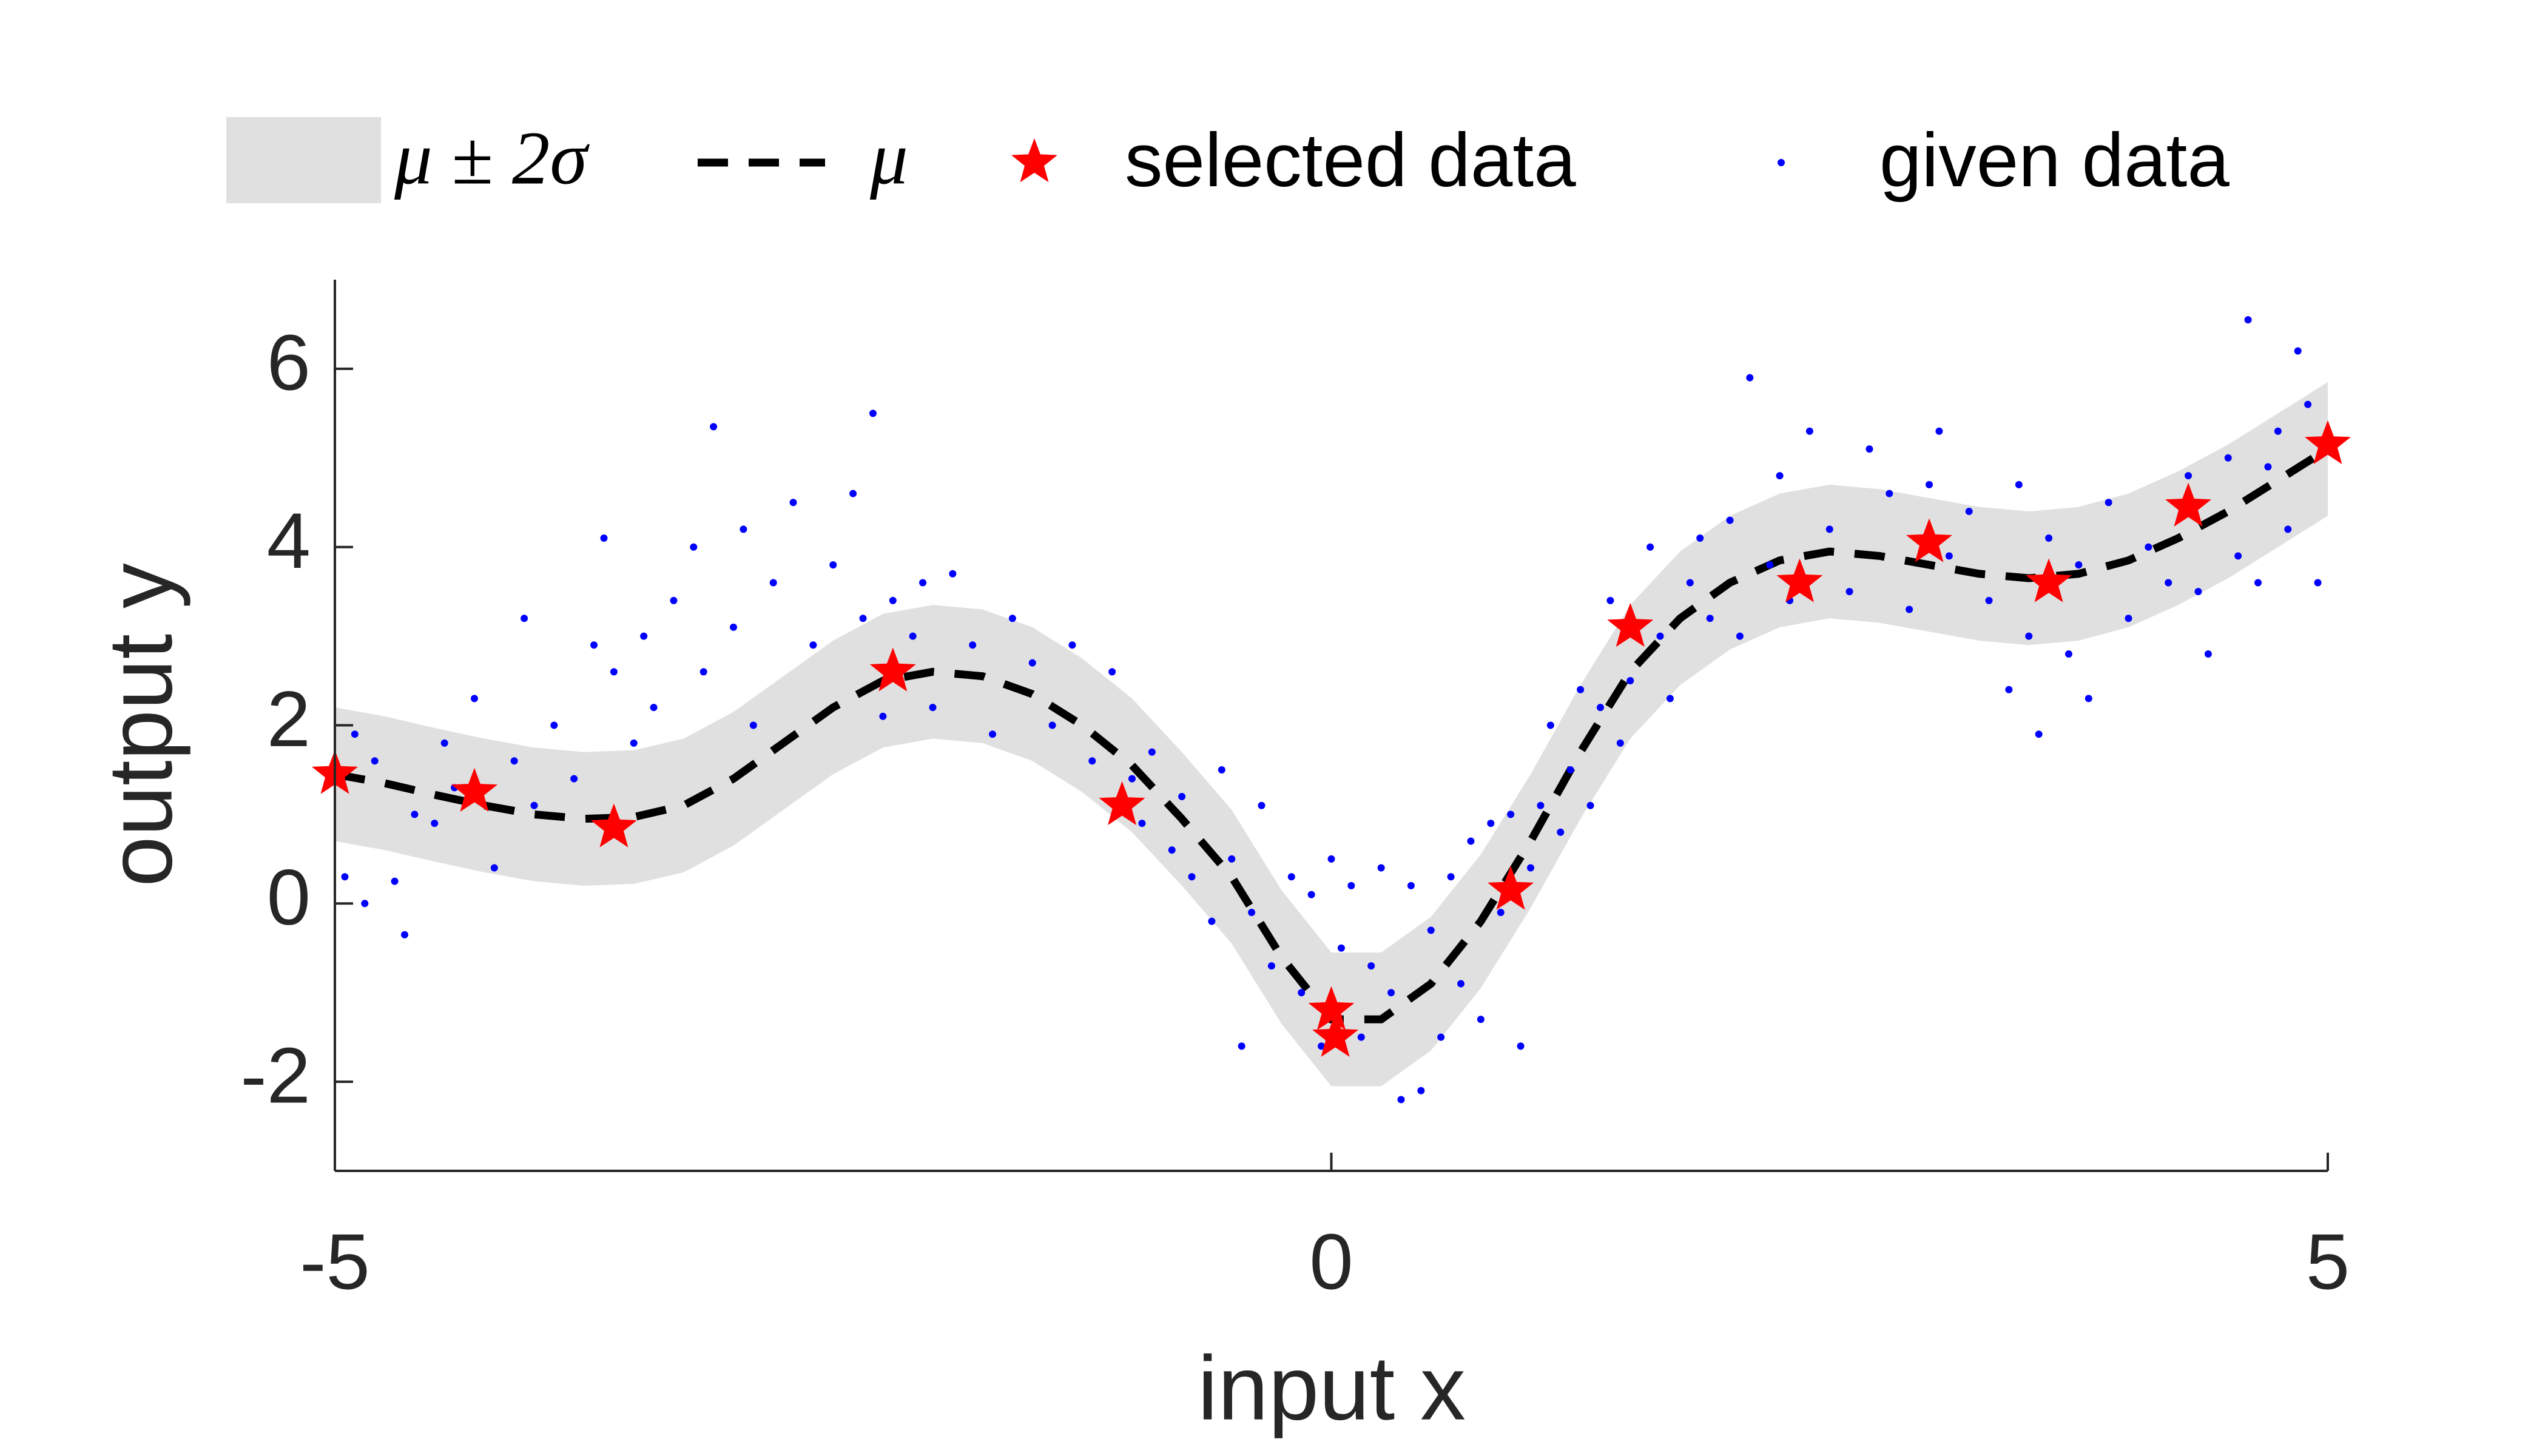  What do you see at coordinates (1331, 1261) in the screenshot?
I see `x-tick-label: 0` at bounding box center [1331, 1261].